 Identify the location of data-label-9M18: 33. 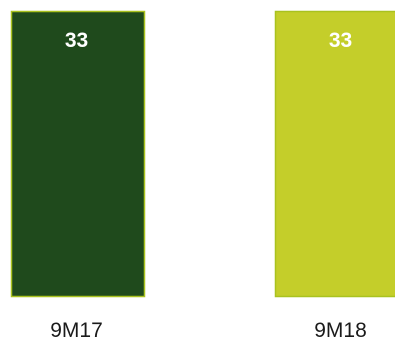
(340, 40).